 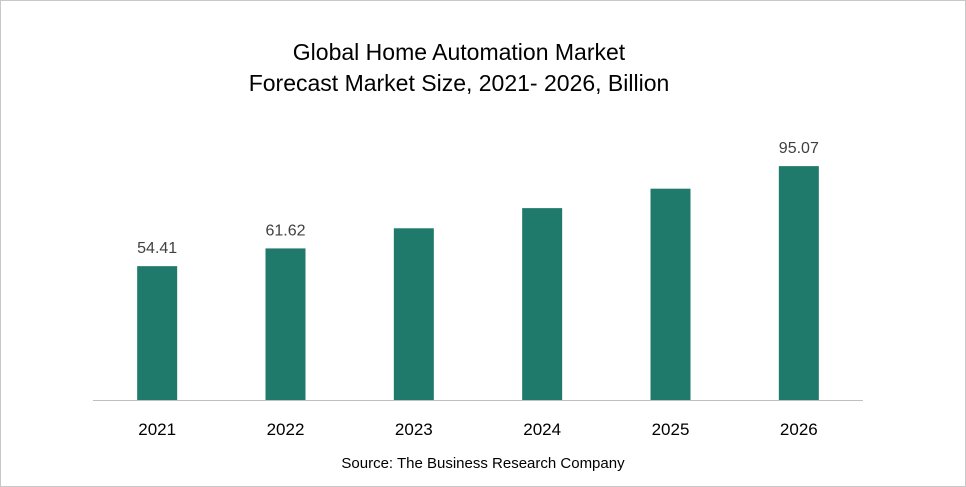 I want to click on data-label-2026: 95.07, so click(x=799, y=148).